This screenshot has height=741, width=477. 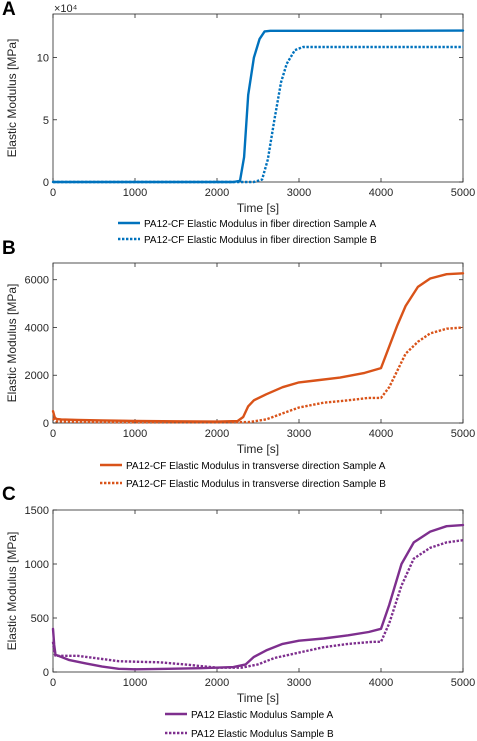 What do you see at coordinates (66, 9) in the screenshot?
I see `panel-a-y-multiplier: ×10⁴` at bounding box center [66, 9].